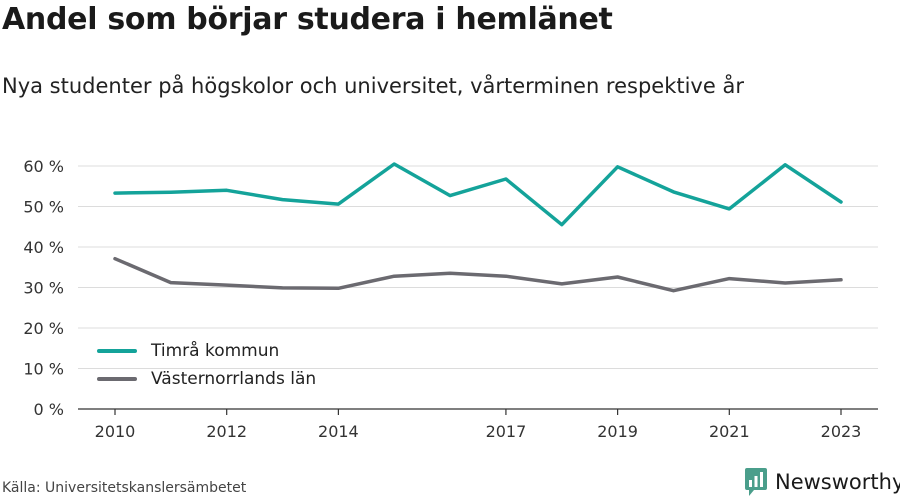 The image size is (900, 500). I want to click on chart-title: Andel som börjar studera i hemlänet, so click(307, 19).